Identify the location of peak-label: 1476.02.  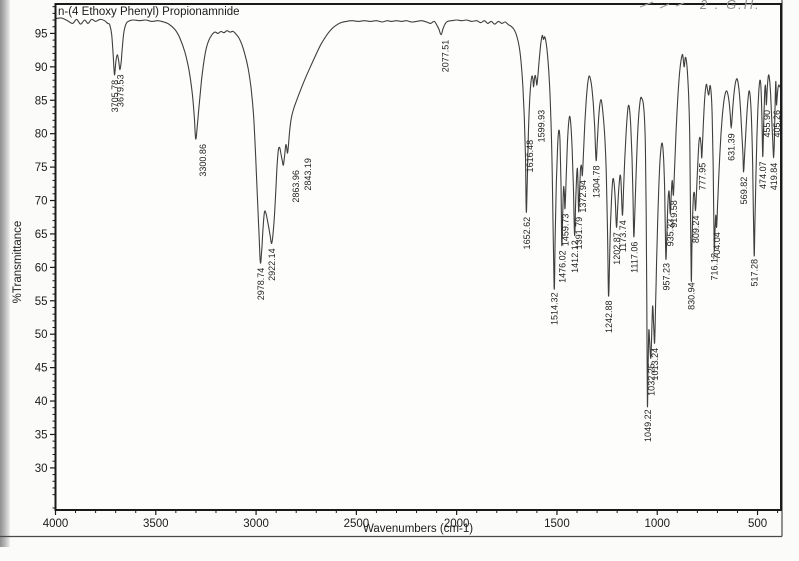
(562, 266).